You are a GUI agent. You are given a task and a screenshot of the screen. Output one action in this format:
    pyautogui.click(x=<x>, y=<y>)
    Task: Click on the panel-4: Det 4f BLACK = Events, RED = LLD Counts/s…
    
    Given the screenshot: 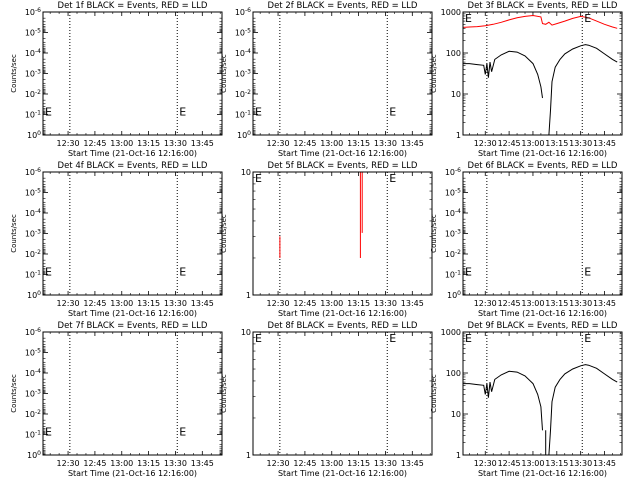 What is the action you would take?
    pyautogui.click(x=116, y=239)
    